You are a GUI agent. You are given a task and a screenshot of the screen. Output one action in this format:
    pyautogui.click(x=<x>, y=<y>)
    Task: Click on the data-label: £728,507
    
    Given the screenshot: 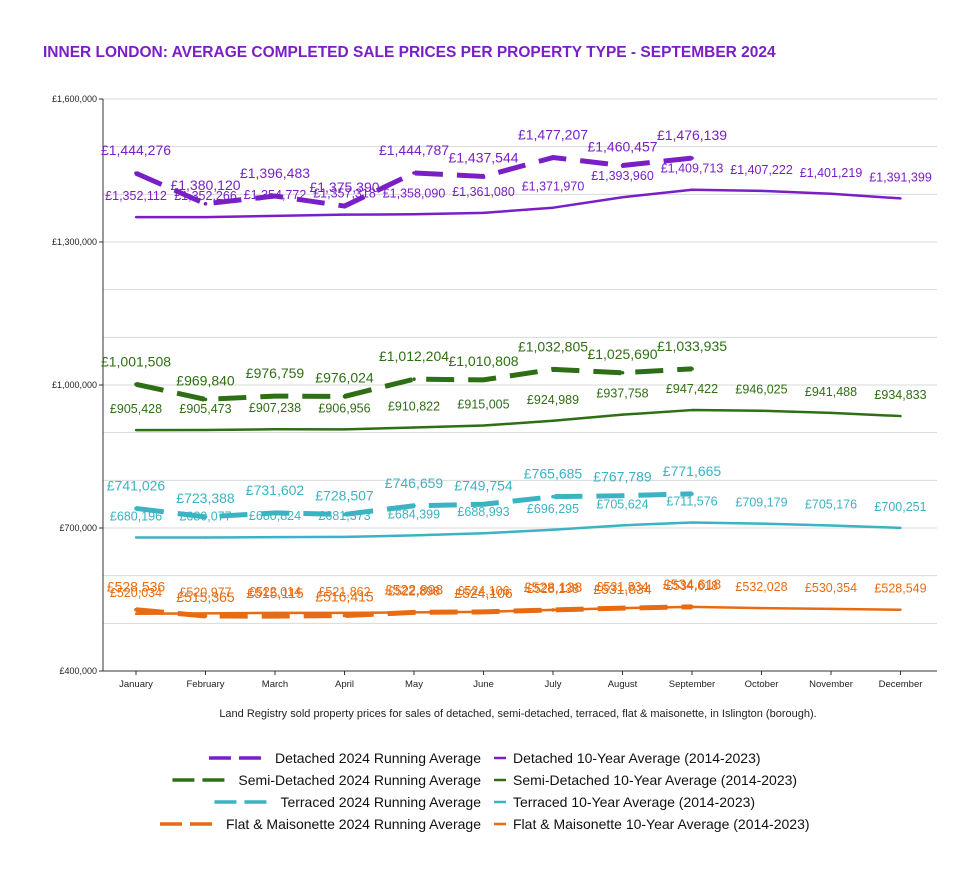 What is the action you would take?
    pyautogui.click(x=344, y=495)
    